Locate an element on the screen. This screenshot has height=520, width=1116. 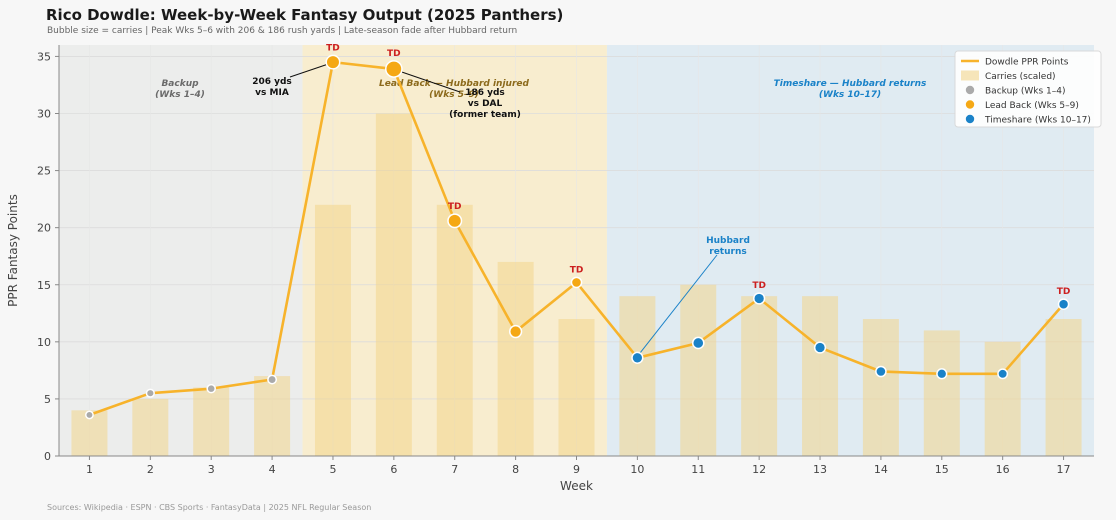
x-tick-label: 9 is located at coordinates (576, 469).